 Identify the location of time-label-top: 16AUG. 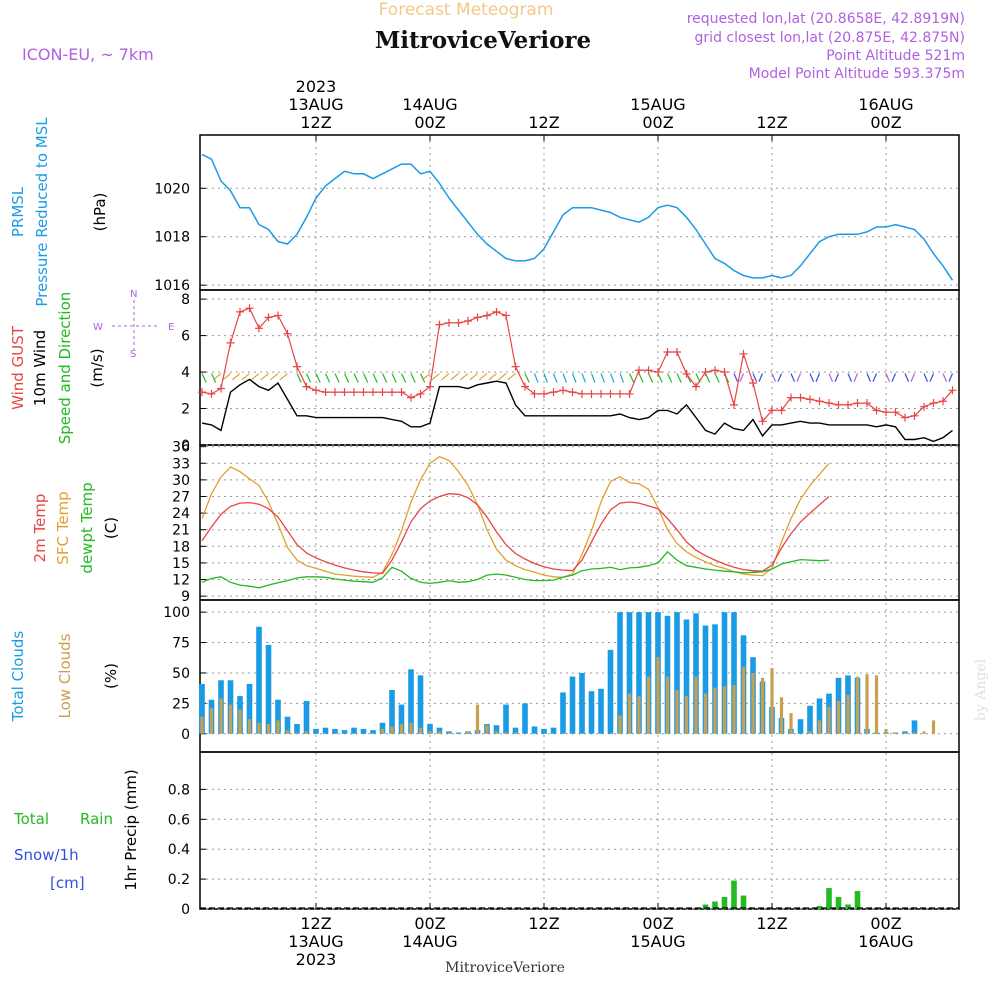
(885, 104).